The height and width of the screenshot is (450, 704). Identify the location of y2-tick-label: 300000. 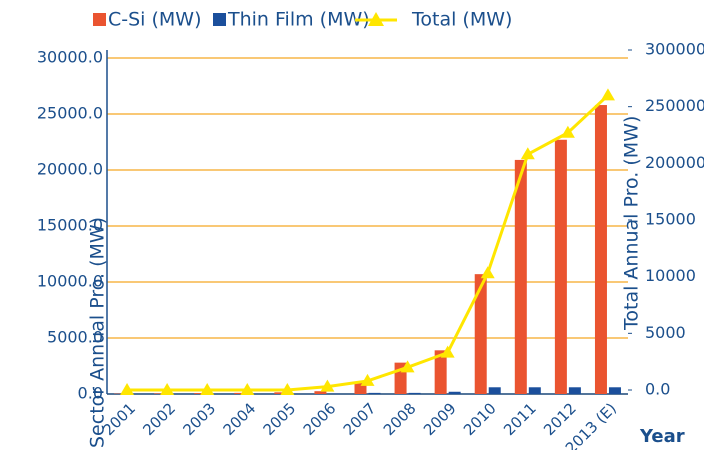
(674, 49).